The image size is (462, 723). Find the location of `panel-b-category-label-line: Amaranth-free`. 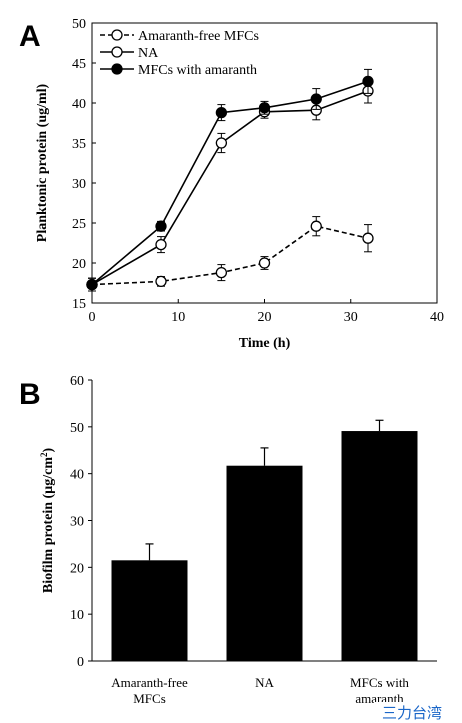

panel-b-category-label-line: Amaranth-free is located at coordinates (149, 682).